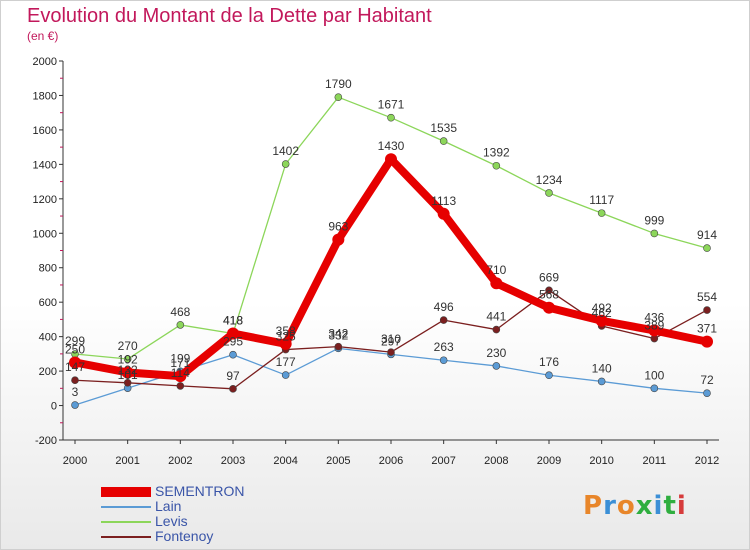 The height and width of the screenshot is (550, 750). I want to click on data-label-fontenoy: 310, so click(391, 339).